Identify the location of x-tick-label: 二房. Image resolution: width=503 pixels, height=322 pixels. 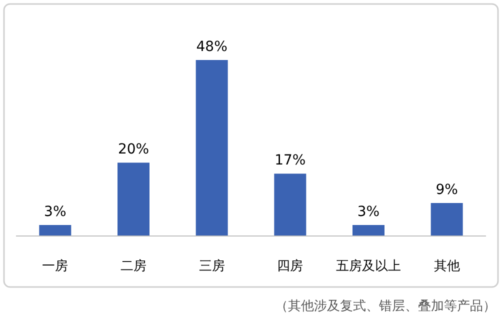
(133, 266).